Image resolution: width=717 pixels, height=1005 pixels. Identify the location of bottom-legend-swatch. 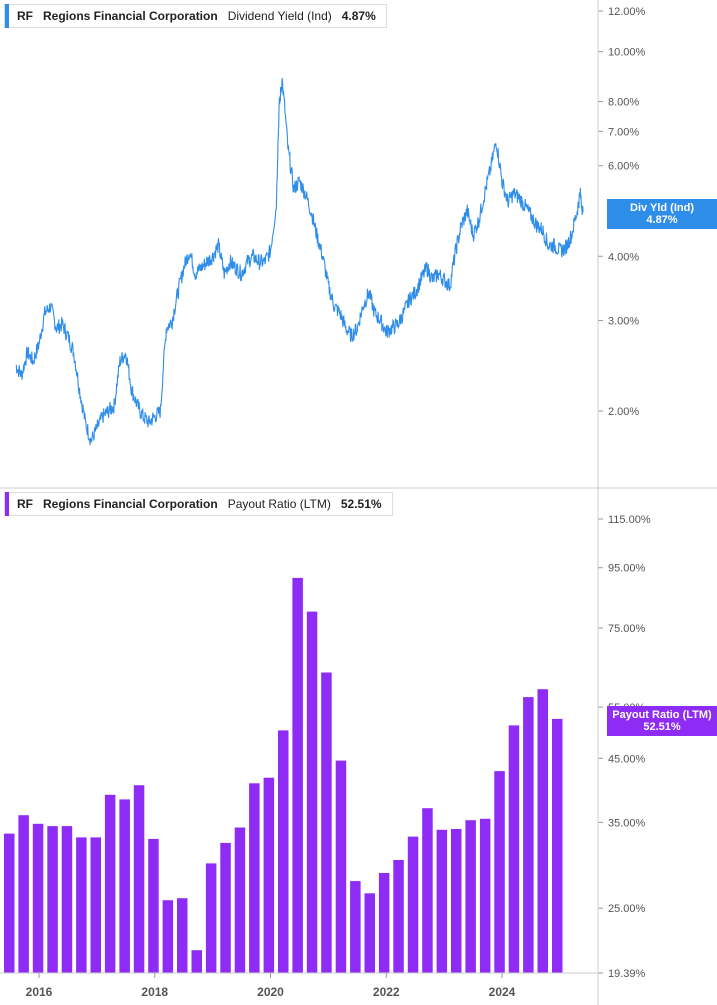
(7, 504).